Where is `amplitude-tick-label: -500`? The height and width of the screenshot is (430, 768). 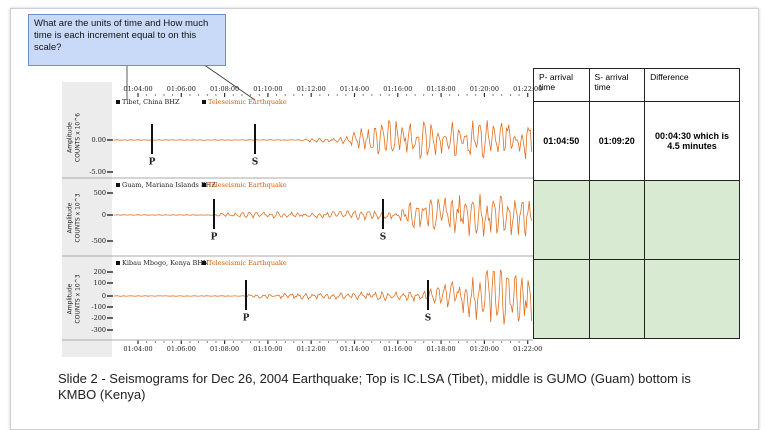 amplitude-tick-label: -500 is located at coordinates (98, 241).